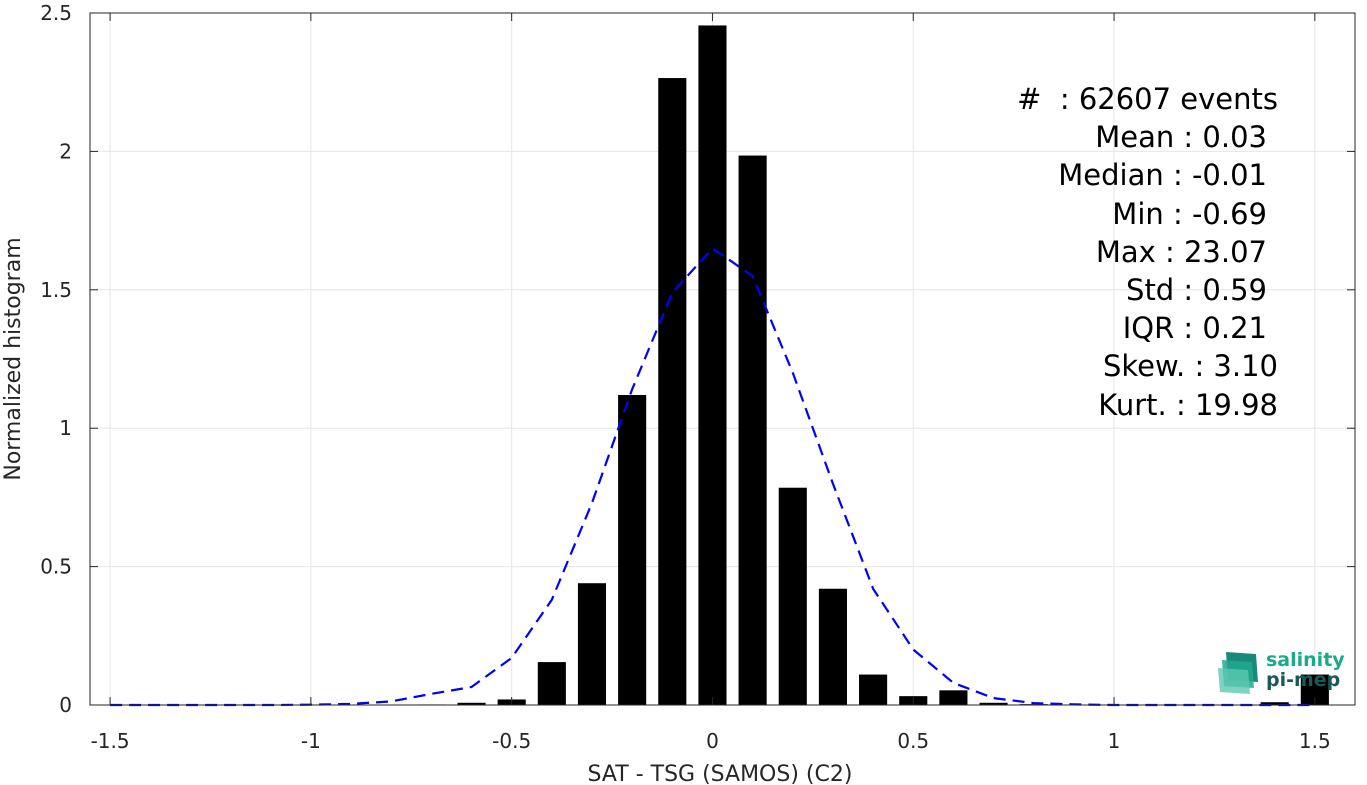  What do you see at coordinates (65, 428) in the screenshot?
I see `y-tick-label: 1` at bounding box center [65, 428].